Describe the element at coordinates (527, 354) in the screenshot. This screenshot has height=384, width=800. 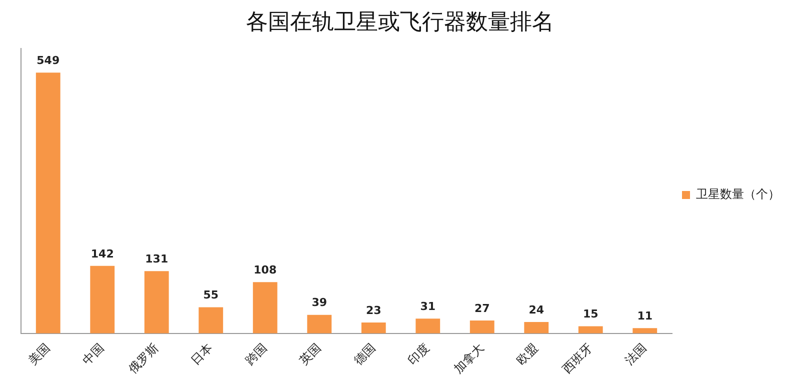
I see `x-tick-label: 欧盟` at that location.